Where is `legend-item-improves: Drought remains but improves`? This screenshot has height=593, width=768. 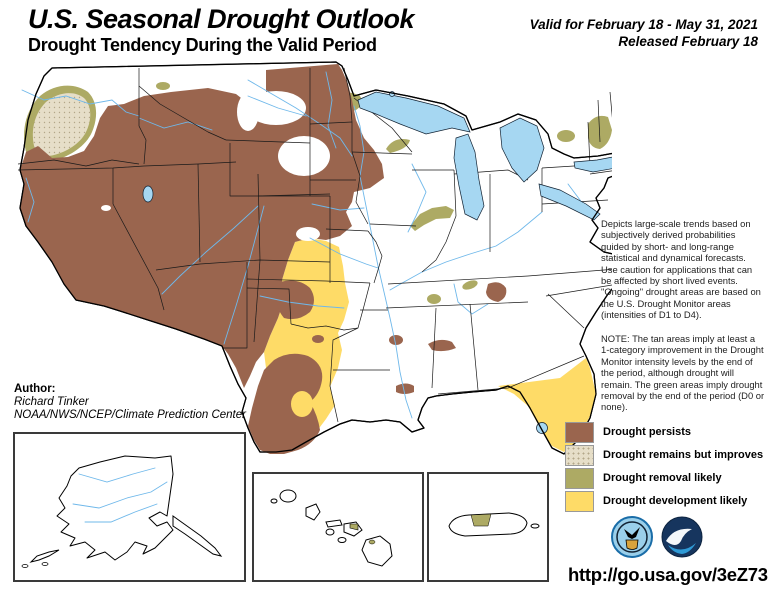 legend-item-improves: Drought remains but improves is located at coordinates (665, 455).